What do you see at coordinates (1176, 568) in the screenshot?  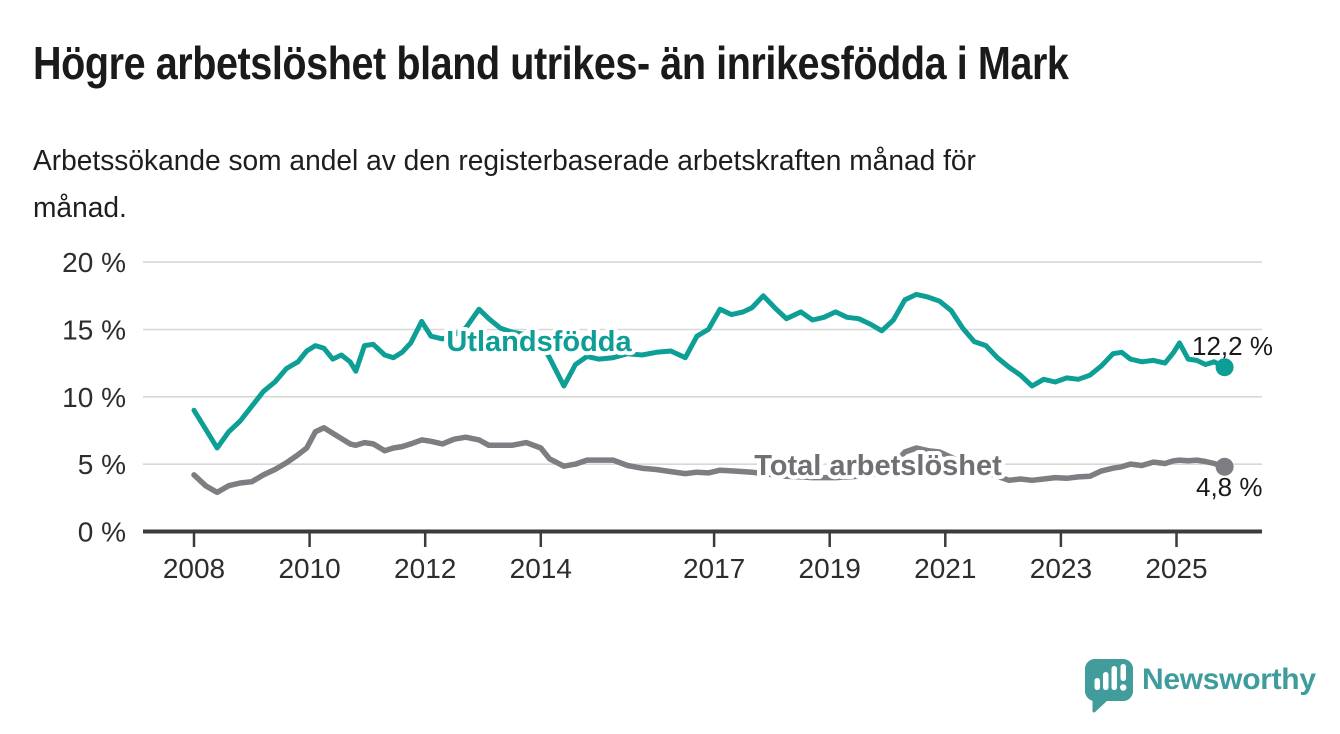 I see `x-label-2025: 2025` at bounding box center [1176, 568].